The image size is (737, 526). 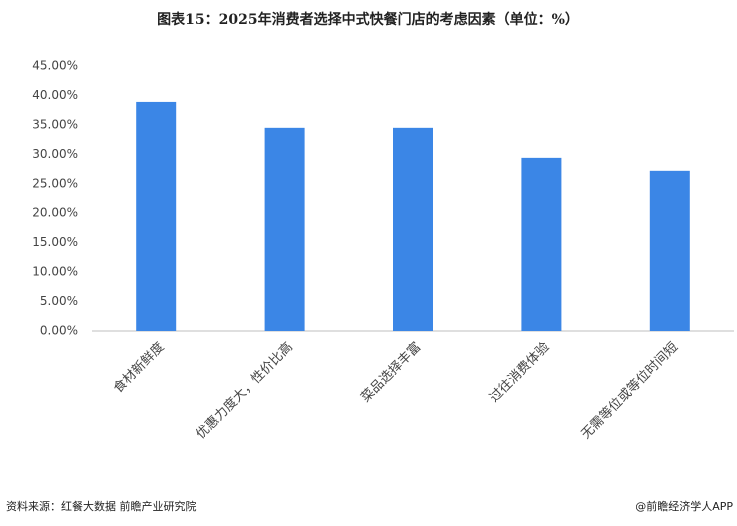 I want to click on y-tick-label: 45.00%, so click(x=55, y=66).